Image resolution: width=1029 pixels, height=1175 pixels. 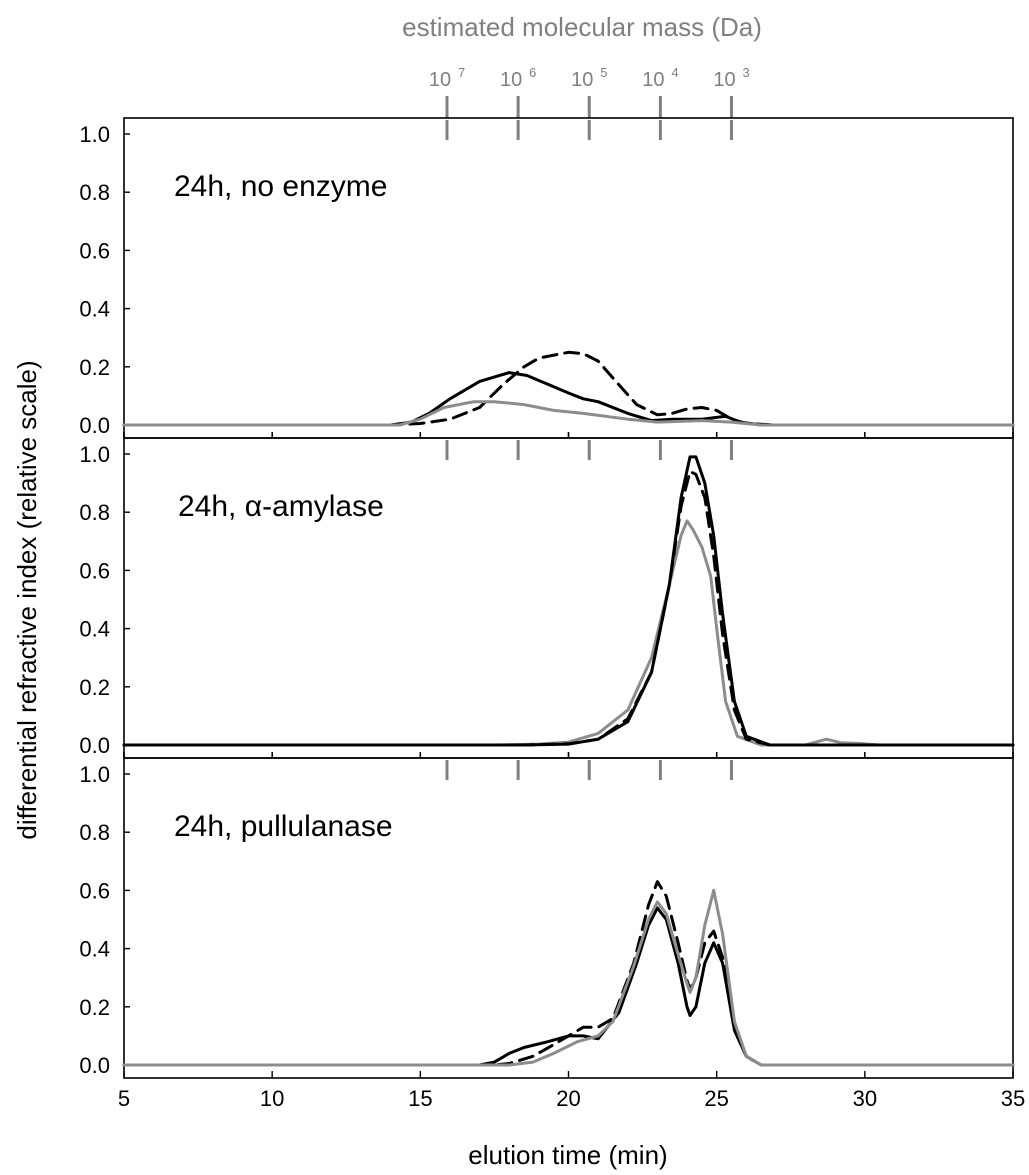 I want to click on x-tick-label: 10, so click(x=272, y=1098).